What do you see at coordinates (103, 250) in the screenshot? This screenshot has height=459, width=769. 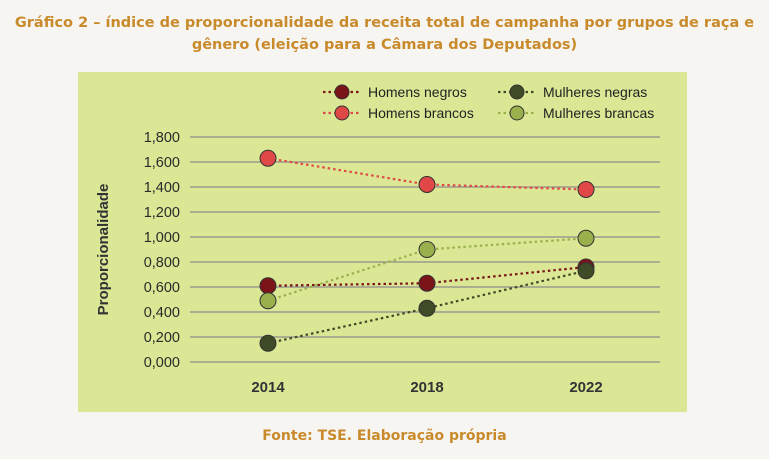 I see `y-axis-label: Proporcionalidade` at bounding box center [103, 250].